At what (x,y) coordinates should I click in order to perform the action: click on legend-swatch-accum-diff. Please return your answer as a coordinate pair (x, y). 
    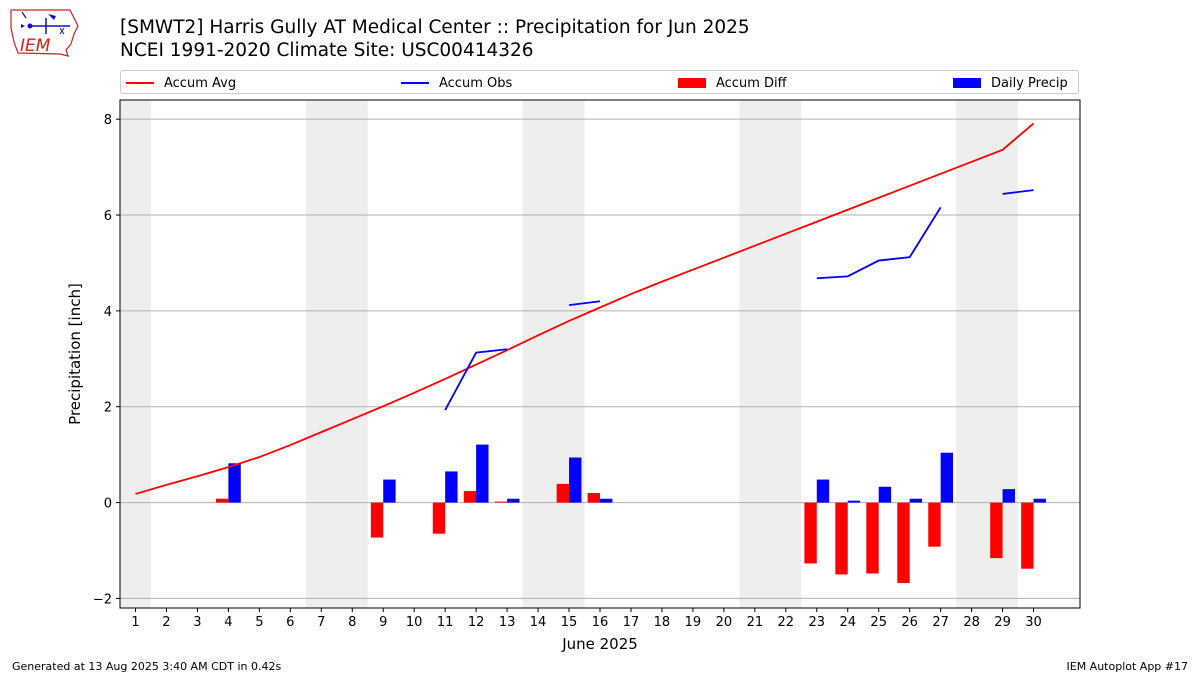
    Looking at the image, I should click on (692, 83).